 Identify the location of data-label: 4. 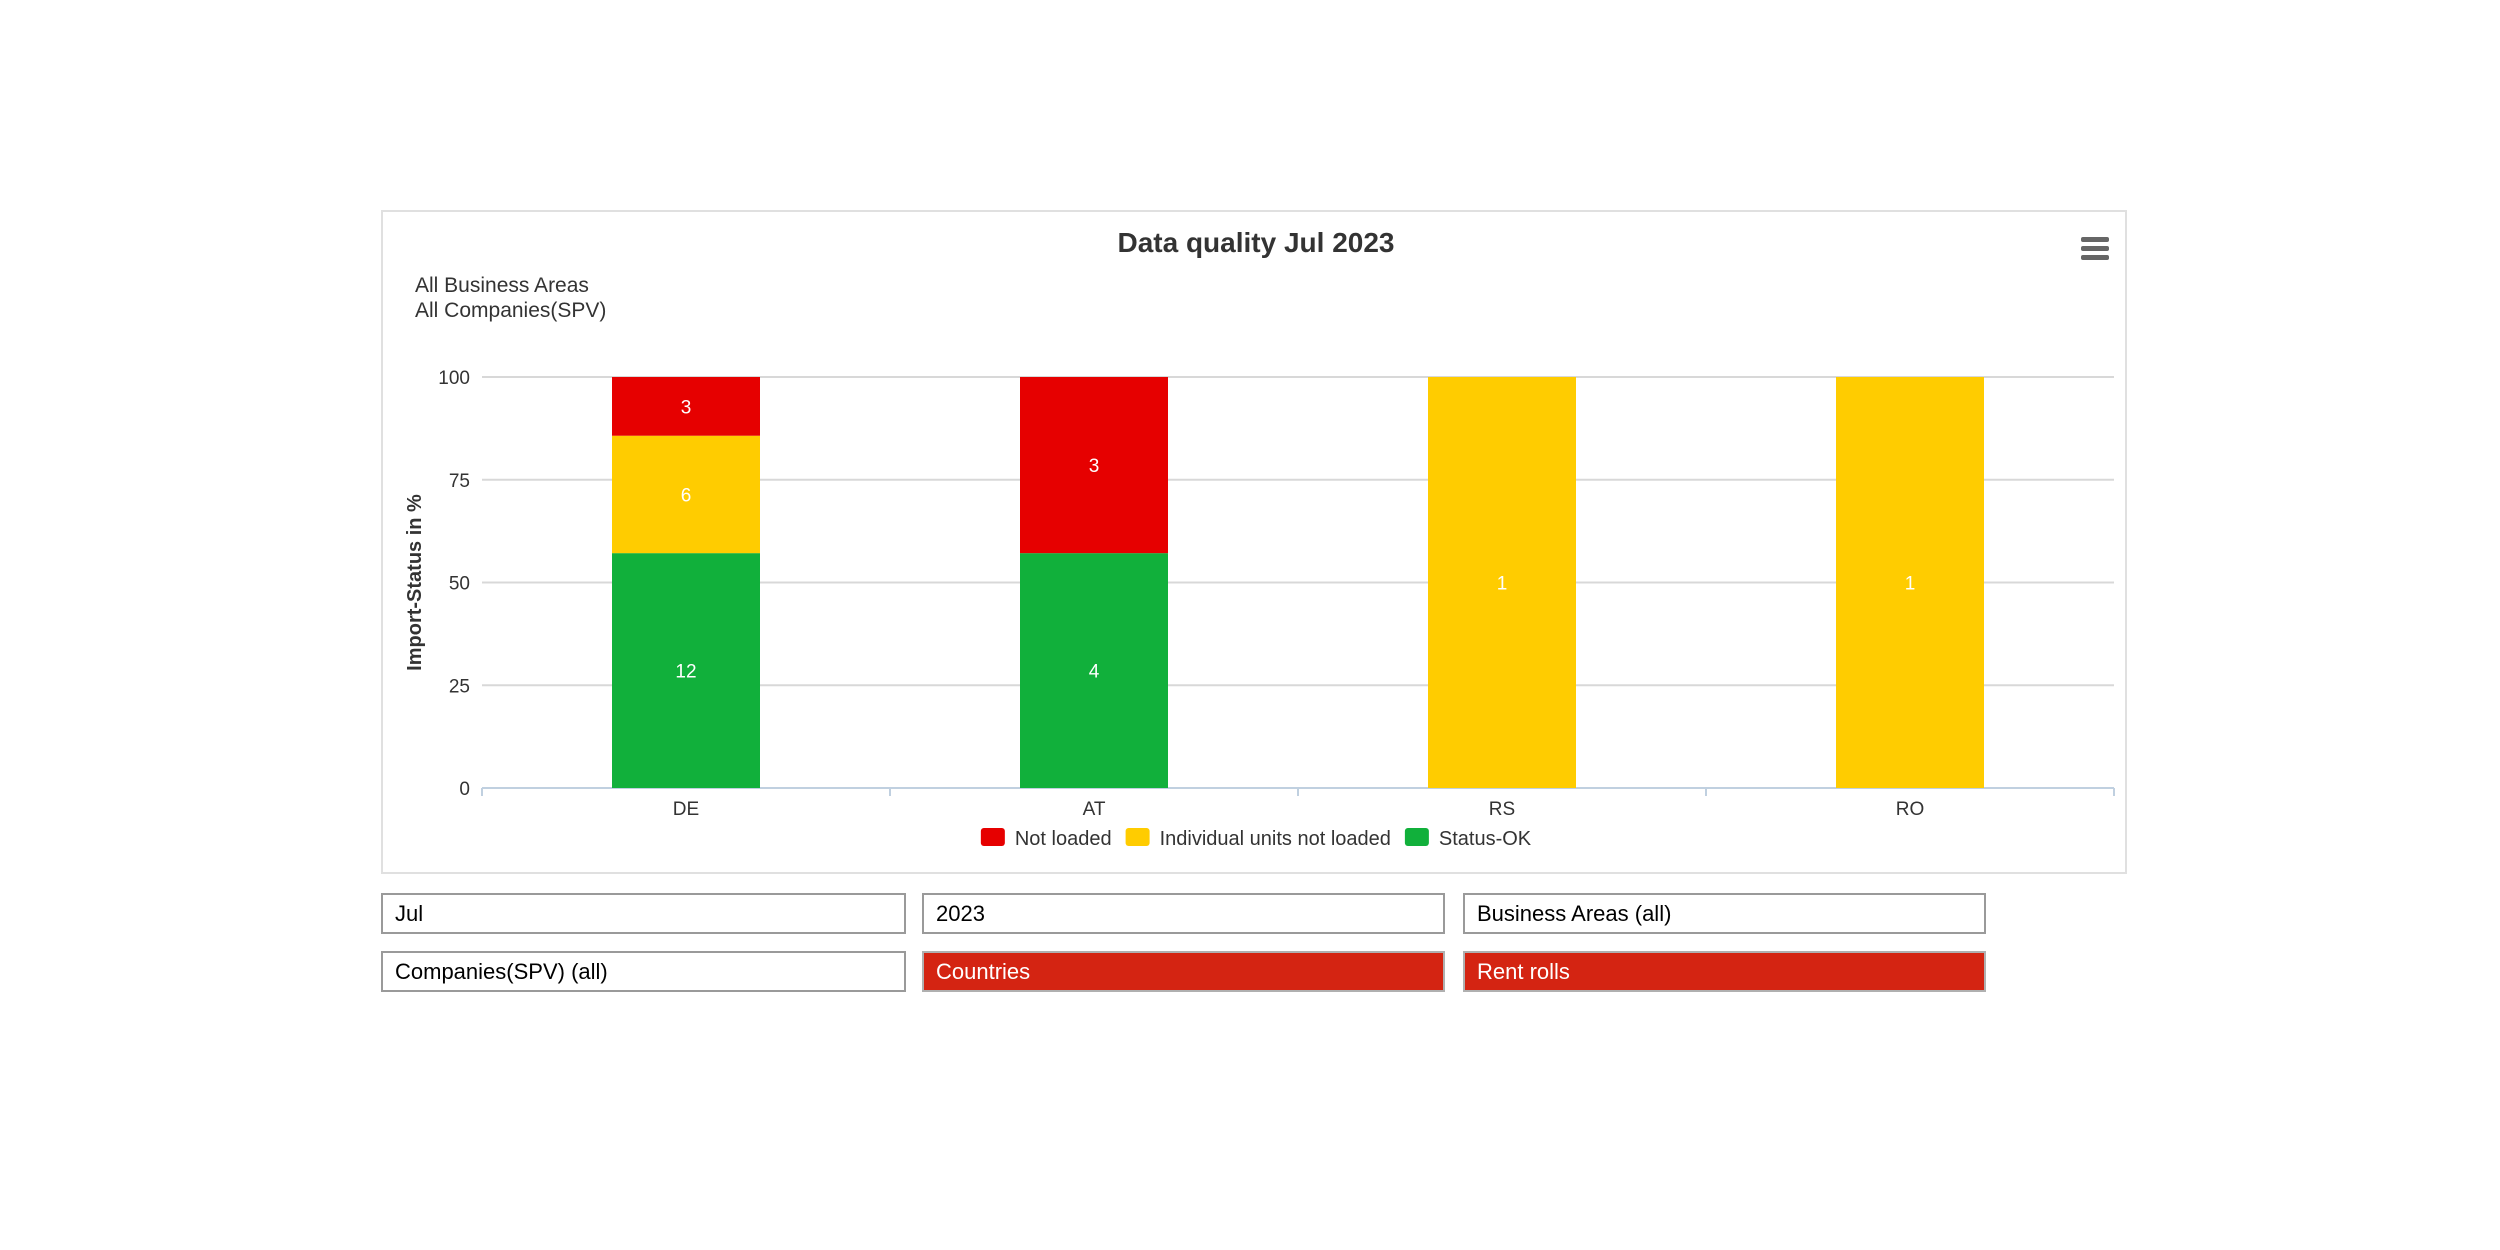
(1094, 672).